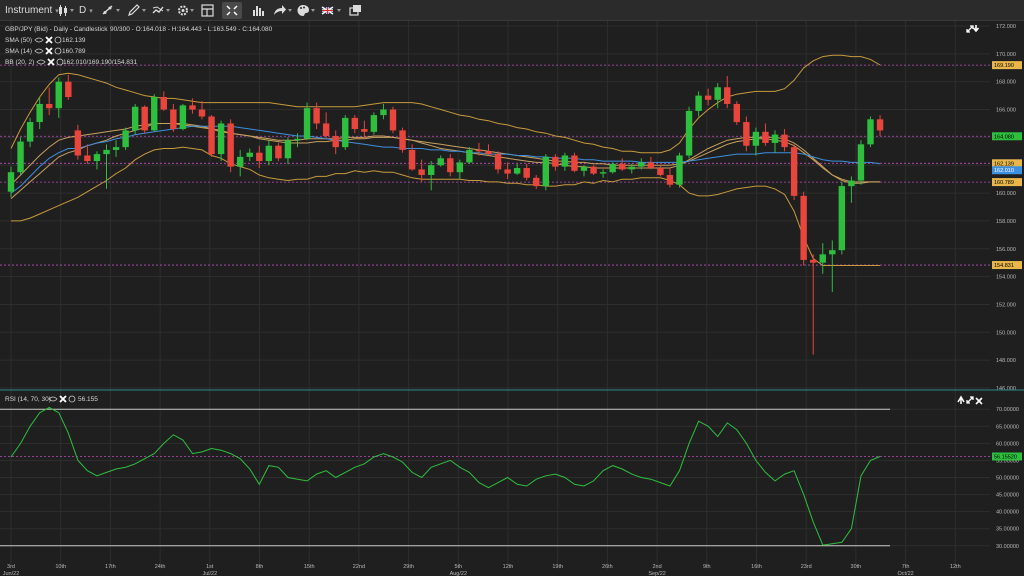  Describe the element at coordinates (333, 10) in the screenshot. I see `language-menu` at that location.